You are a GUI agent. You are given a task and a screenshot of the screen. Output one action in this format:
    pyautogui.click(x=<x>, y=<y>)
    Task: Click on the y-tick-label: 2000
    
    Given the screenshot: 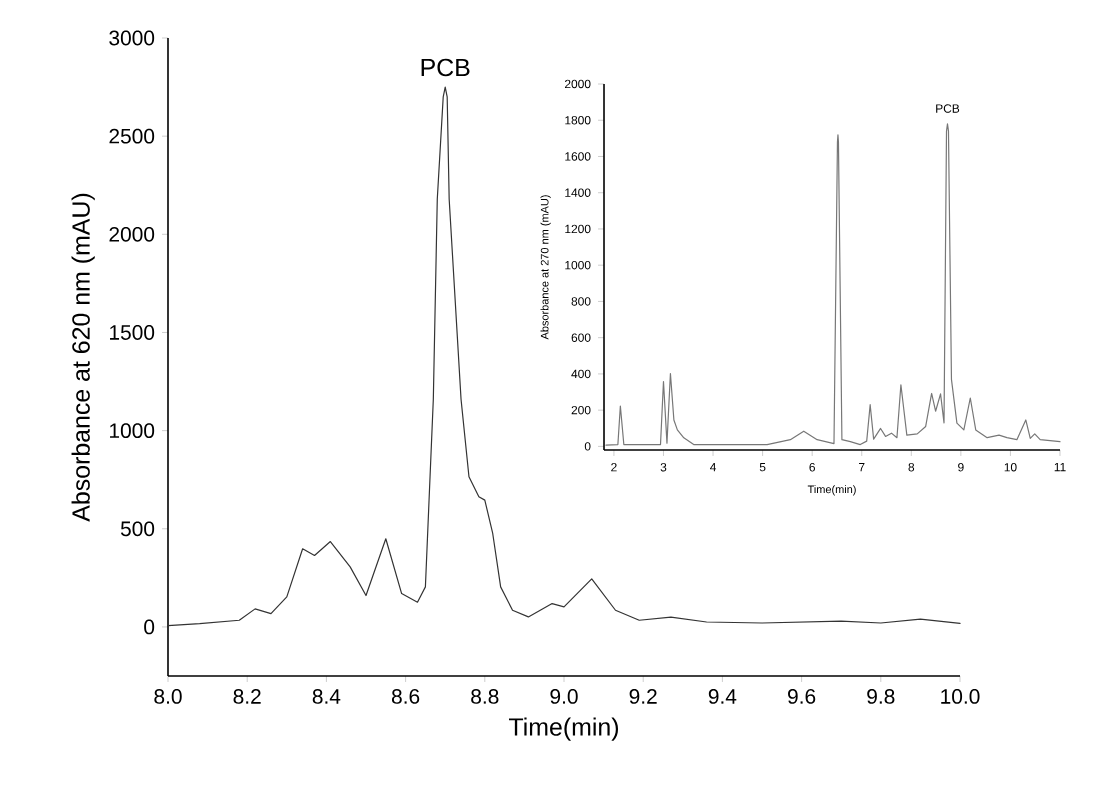 What is the action you would take?
    pyautogui.click(x=132, y=234)
    